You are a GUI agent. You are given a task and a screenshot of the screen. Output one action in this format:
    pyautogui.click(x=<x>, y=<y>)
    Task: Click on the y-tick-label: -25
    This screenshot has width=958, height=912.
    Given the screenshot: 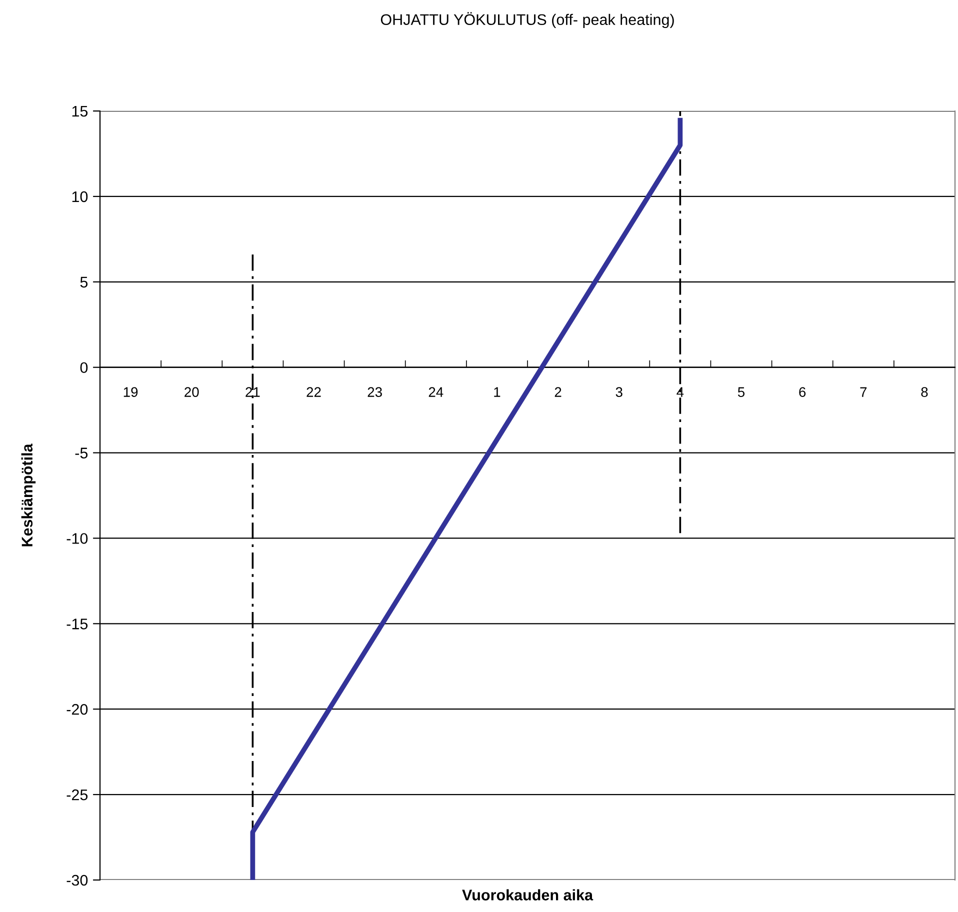 What is the action you would take?
    pyautogui.click(x=77, y=794)
    